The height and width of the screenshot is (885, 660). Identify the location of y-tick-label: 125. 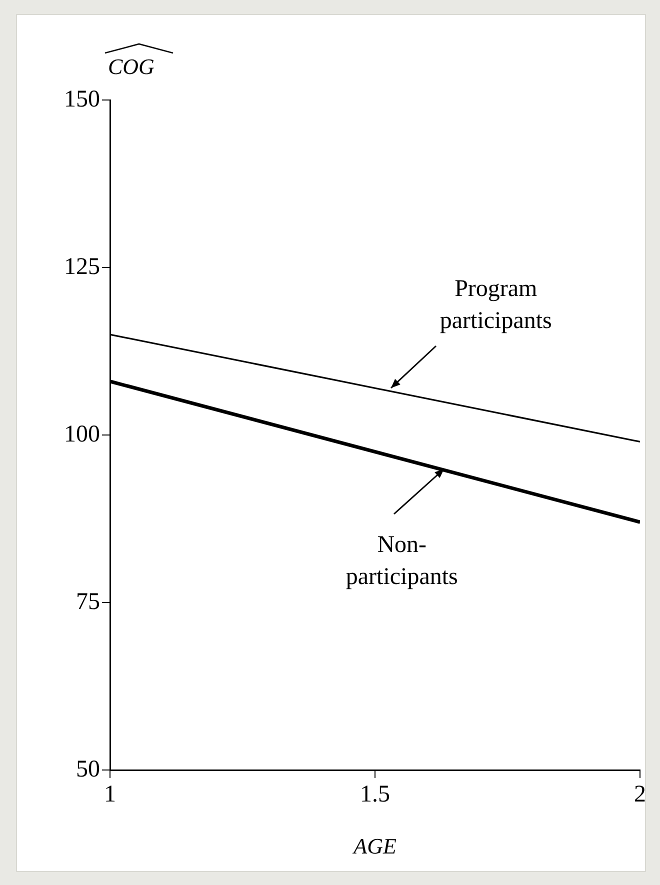
(82, 267).